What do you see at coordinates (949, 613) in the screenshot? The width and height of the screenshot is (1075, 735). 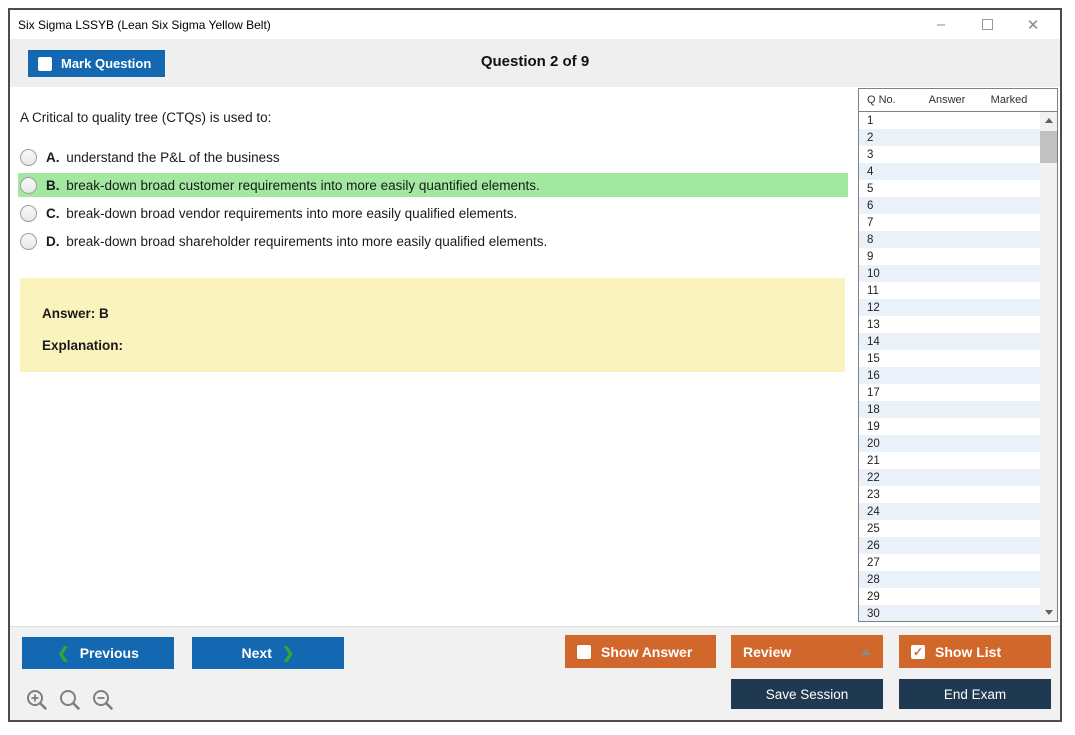 I see `table-row: 30` at bounding box center [949, 613].